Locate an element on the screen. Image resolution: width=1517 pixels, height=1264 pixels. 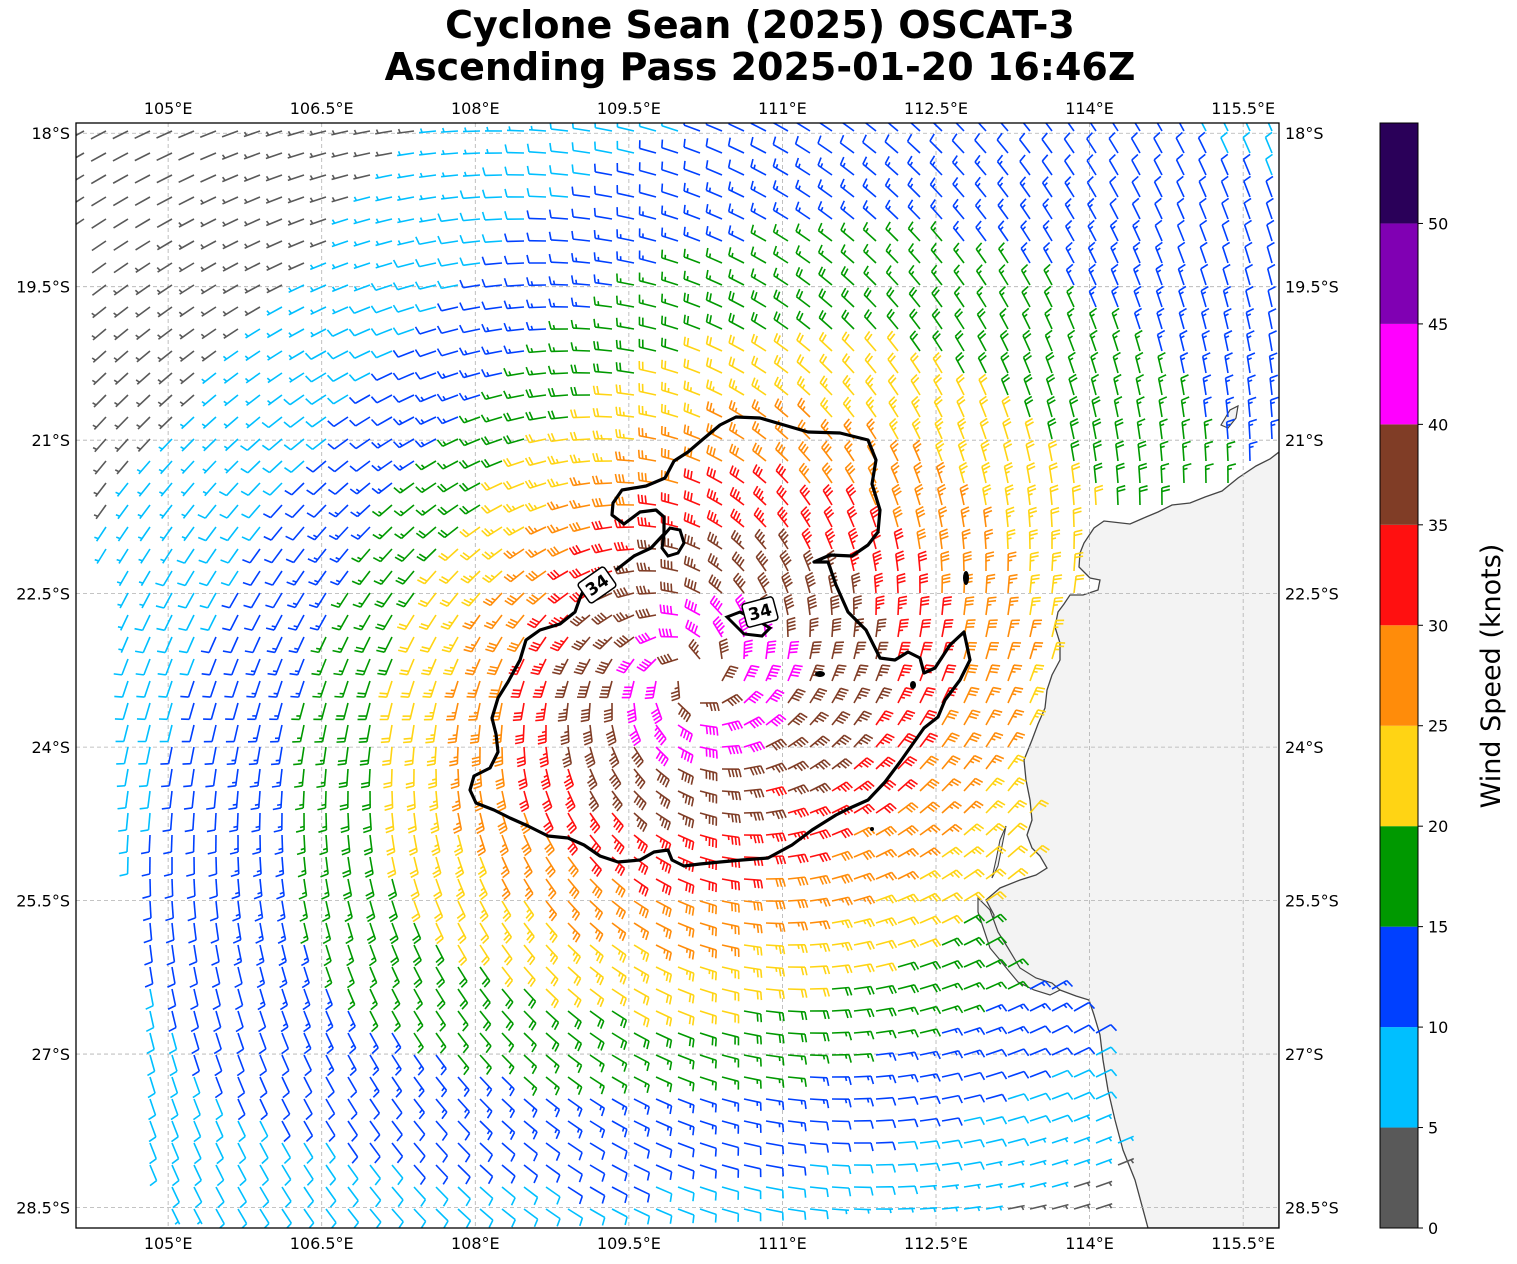
colorbar-bin is located at coordinates (1399, 1177).